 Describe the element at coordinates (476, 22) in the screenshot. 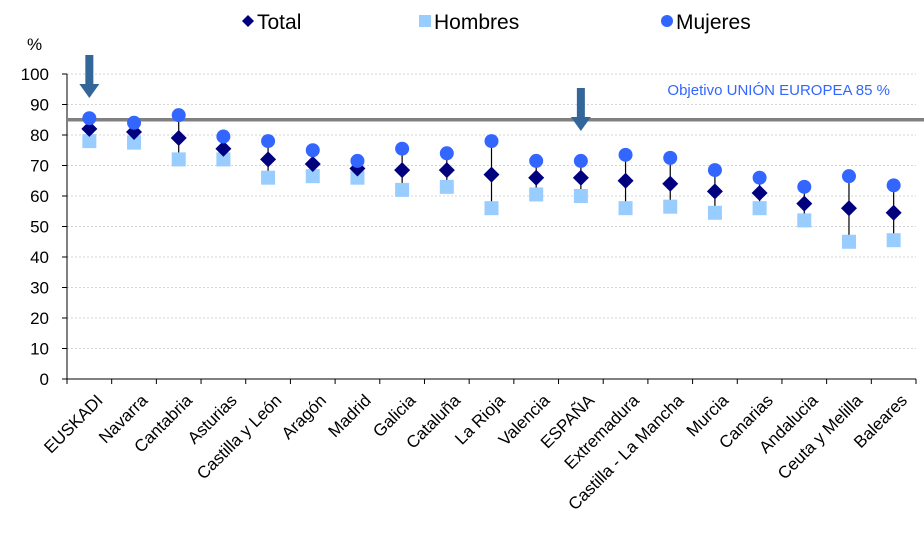

I see `legend-label: Hombres` at that location.